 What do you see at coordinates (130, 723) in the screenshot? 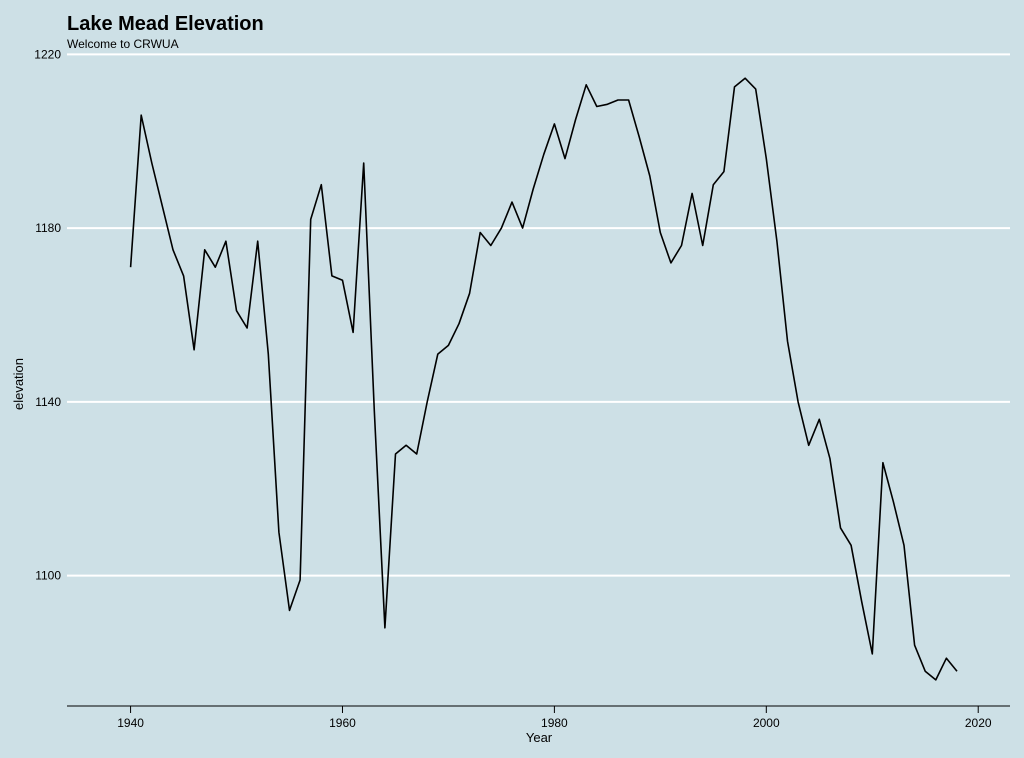
I see `x-tick-label: 1940` at bounding box center [130, 723].